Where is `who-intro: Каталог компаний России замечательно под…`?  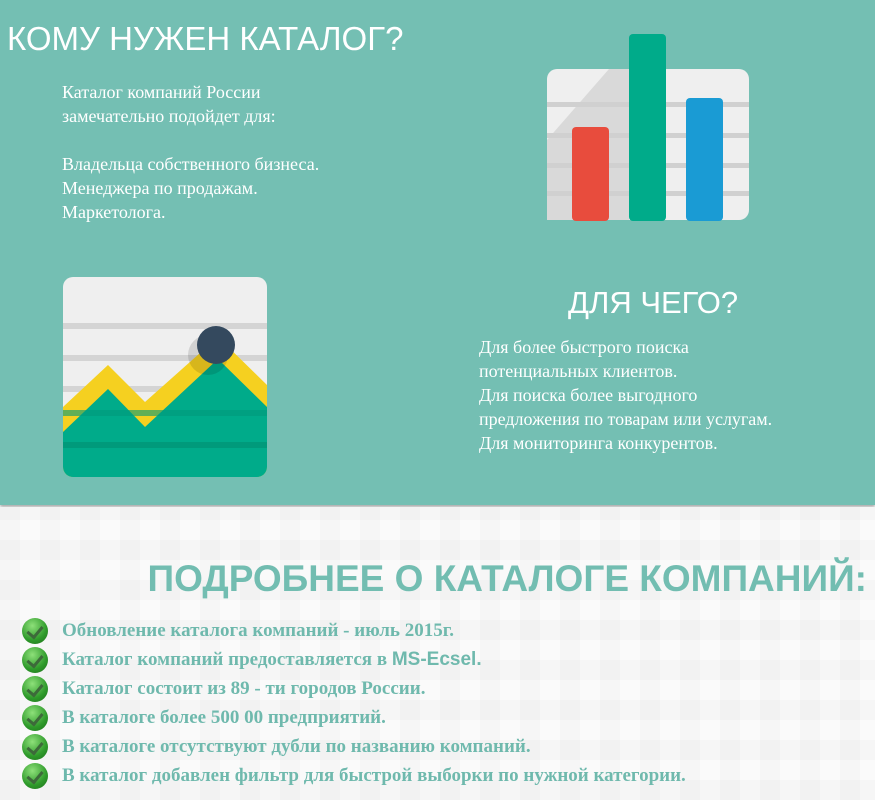
who-intro: Каталог компаний России замечательно под… is located at coordinates (169, 104).